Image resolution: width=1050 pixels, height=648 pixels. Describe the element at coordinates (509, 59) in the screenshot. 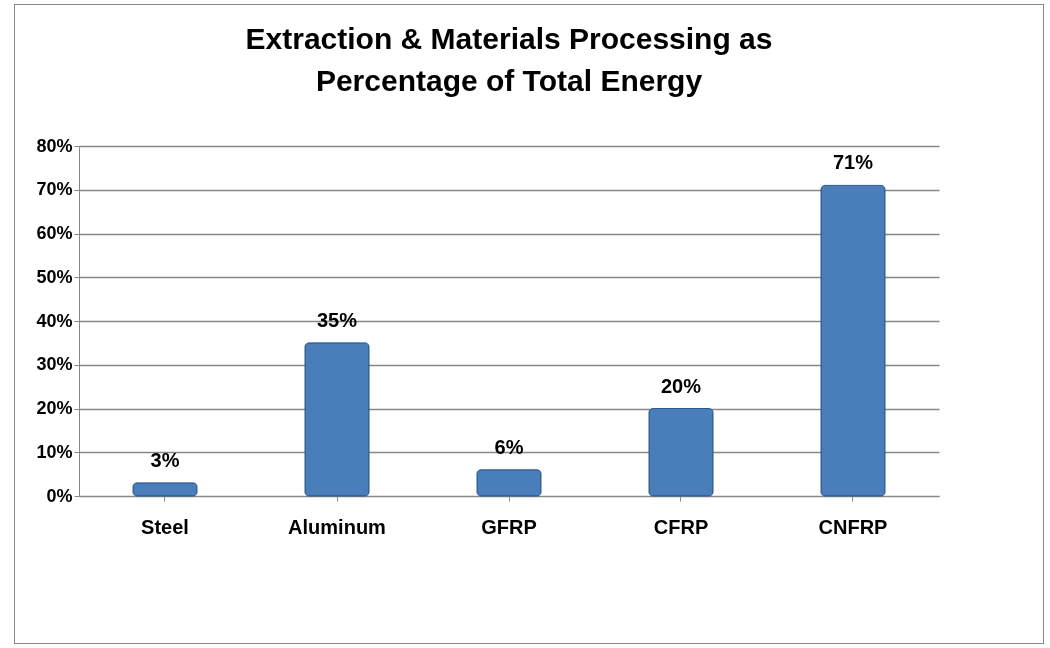

I see `chart-title: Extraction & Materials Processing as Percentage of Total Energy` at that location.